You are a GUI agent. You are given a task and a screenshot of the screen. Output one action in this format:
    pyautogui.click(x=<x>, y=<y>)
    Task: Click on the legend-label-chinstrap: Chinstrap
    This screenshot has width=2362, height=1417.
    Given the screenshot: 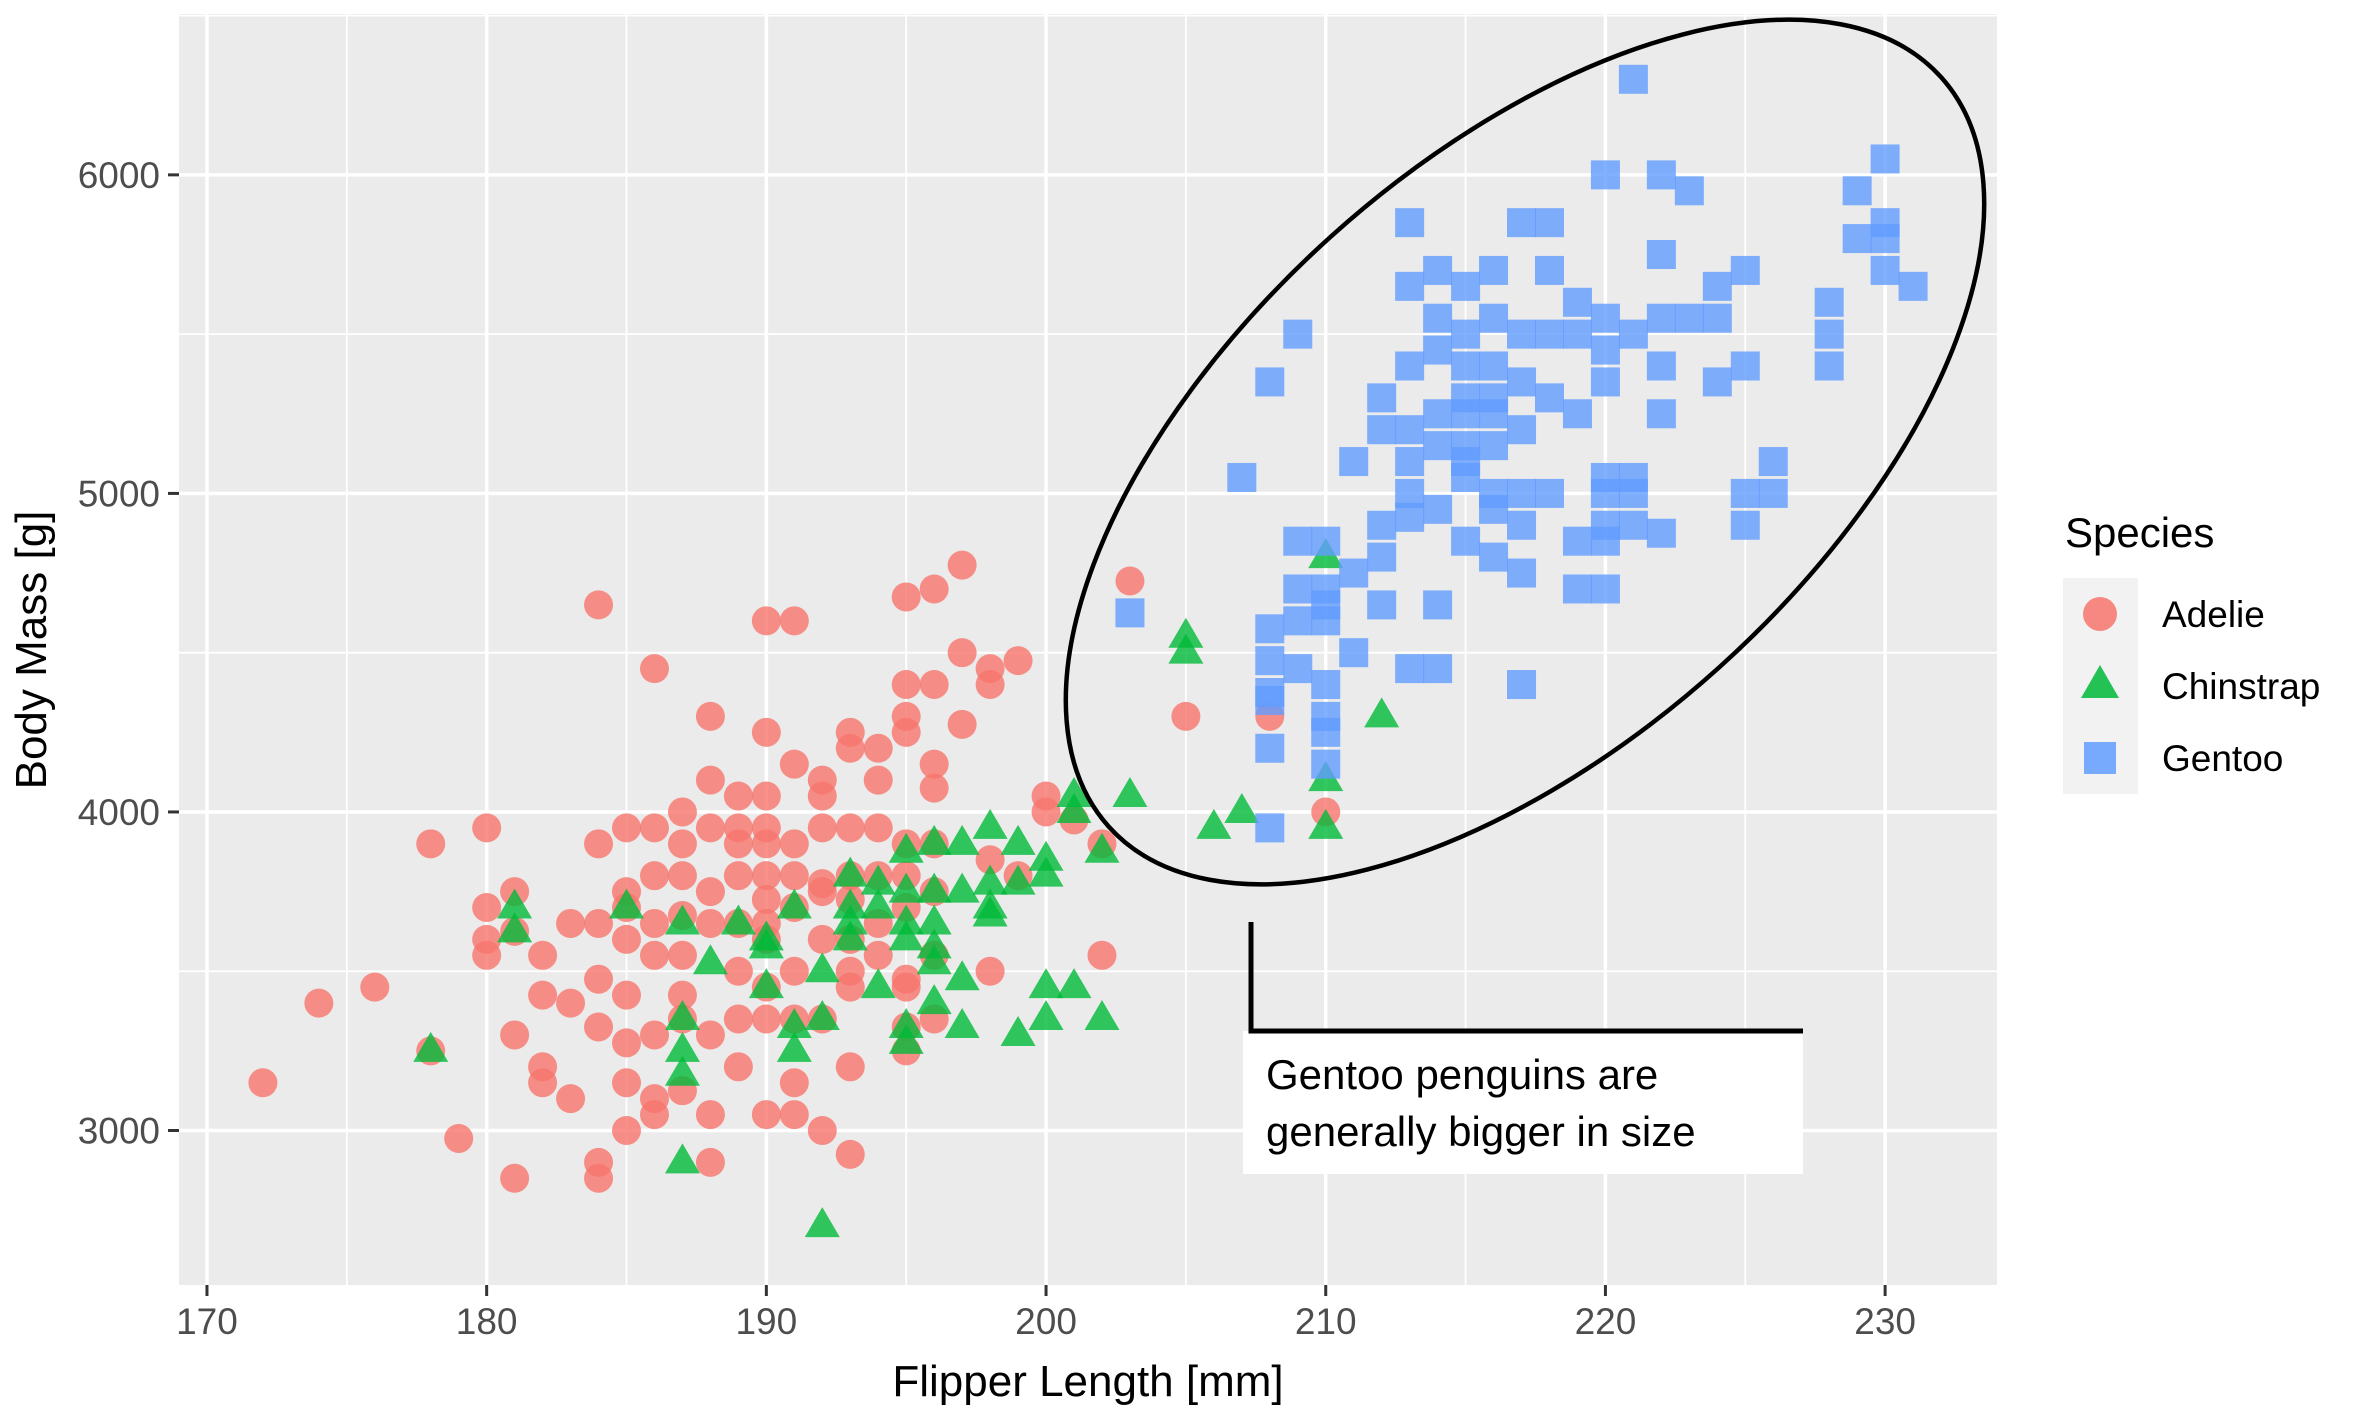 What is the action you would take?
    pyautogui.click(x=2241, y=686)
    